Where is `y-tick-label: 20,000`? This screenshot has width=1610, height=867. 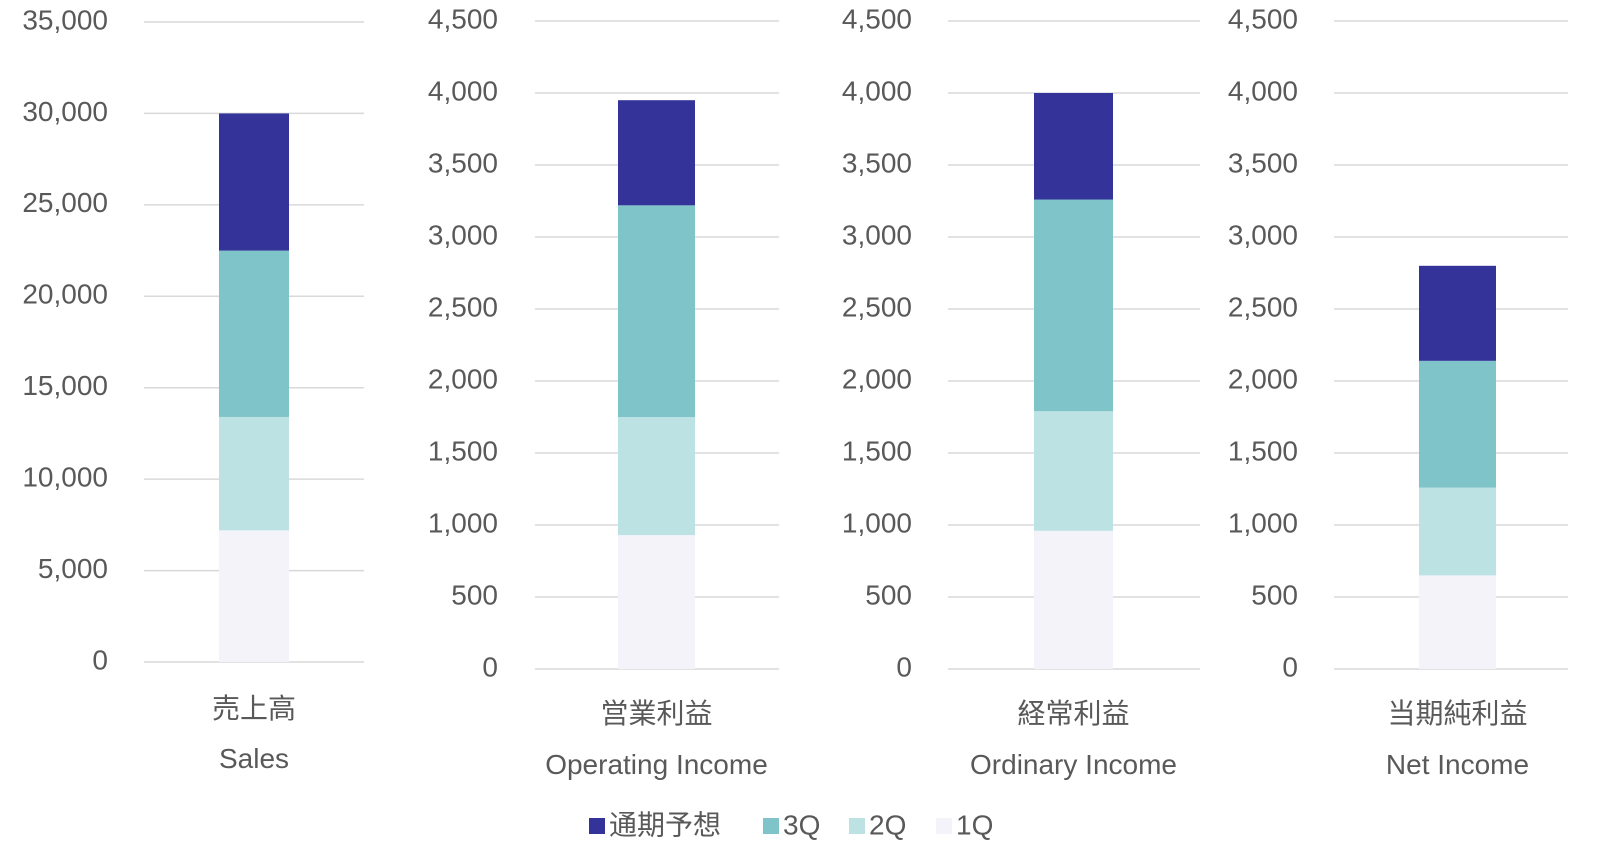 y-tick-label: 20,000 is located at coordinates (65, 294).